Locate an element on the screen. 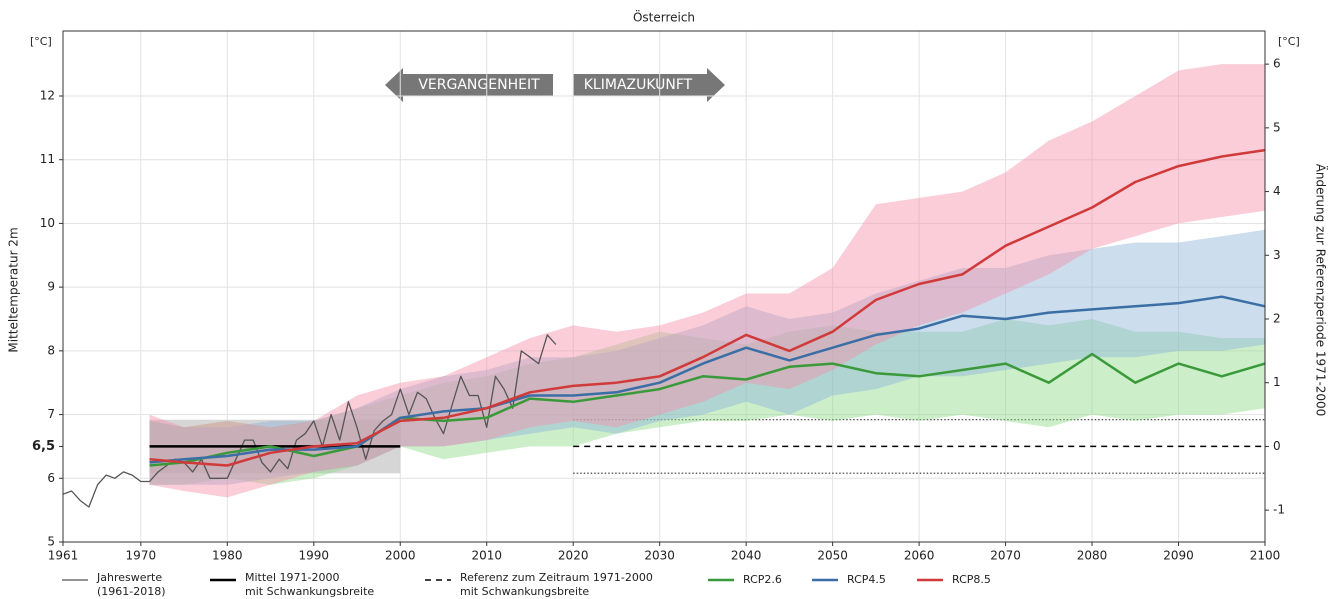 The width and height of the screenshot is (1333, 599). legend-label: Jahreswerte is located at coordinates (129, 577).